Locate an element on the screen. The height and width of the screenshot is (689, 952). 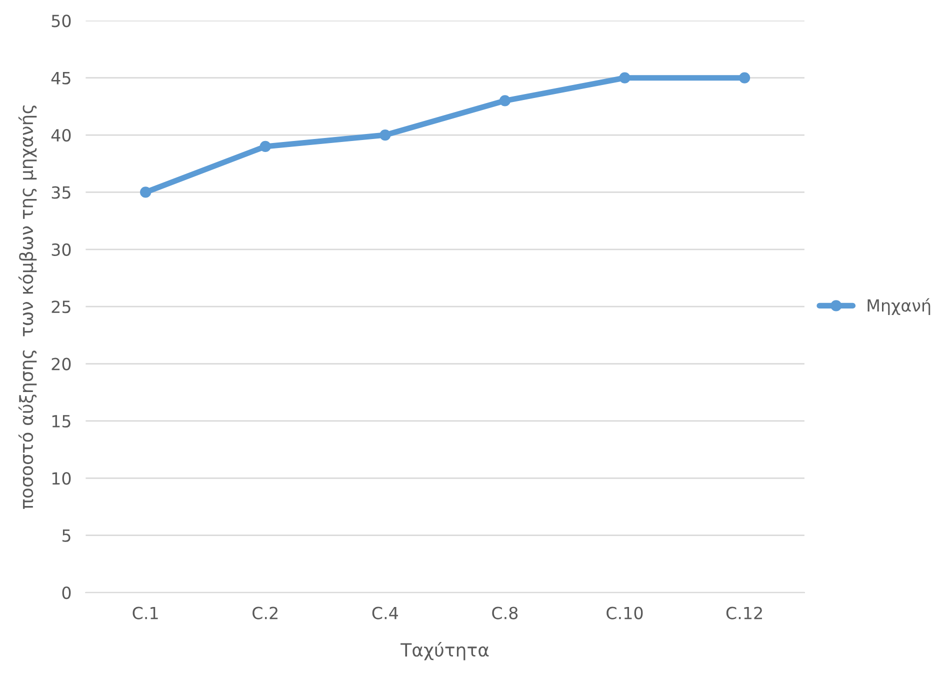
y-tick-label: 25 is located at coordinates (61, 307).